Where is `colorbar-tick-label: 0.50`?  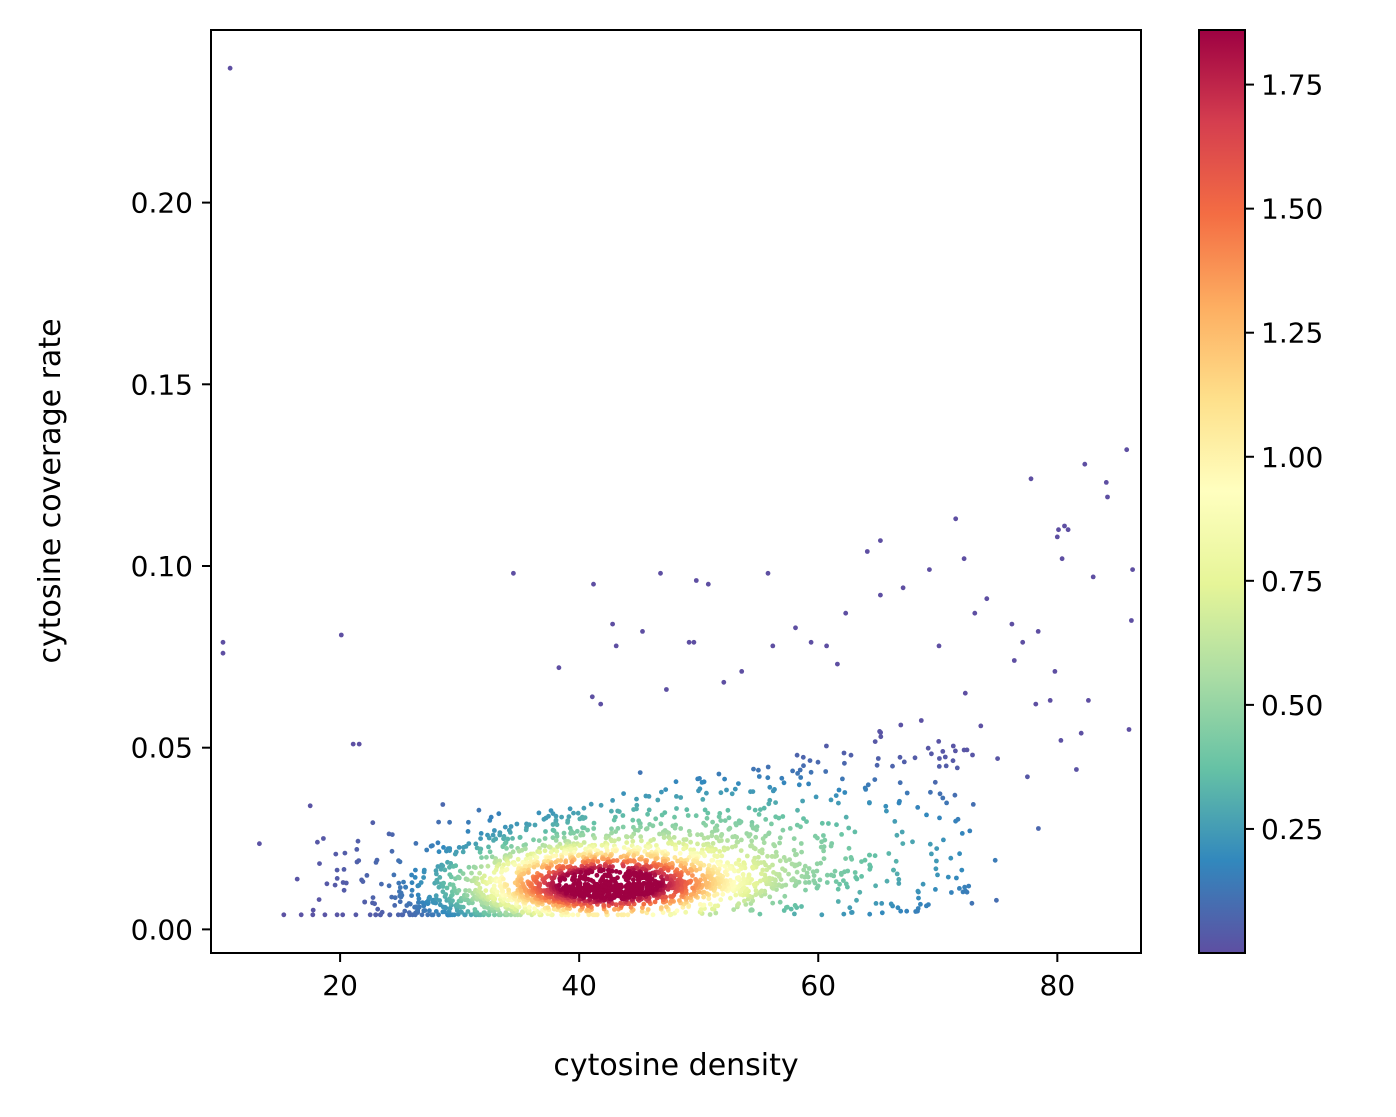
colorbar-tick-label: 0.50 is located at coordinates (1292, 705).